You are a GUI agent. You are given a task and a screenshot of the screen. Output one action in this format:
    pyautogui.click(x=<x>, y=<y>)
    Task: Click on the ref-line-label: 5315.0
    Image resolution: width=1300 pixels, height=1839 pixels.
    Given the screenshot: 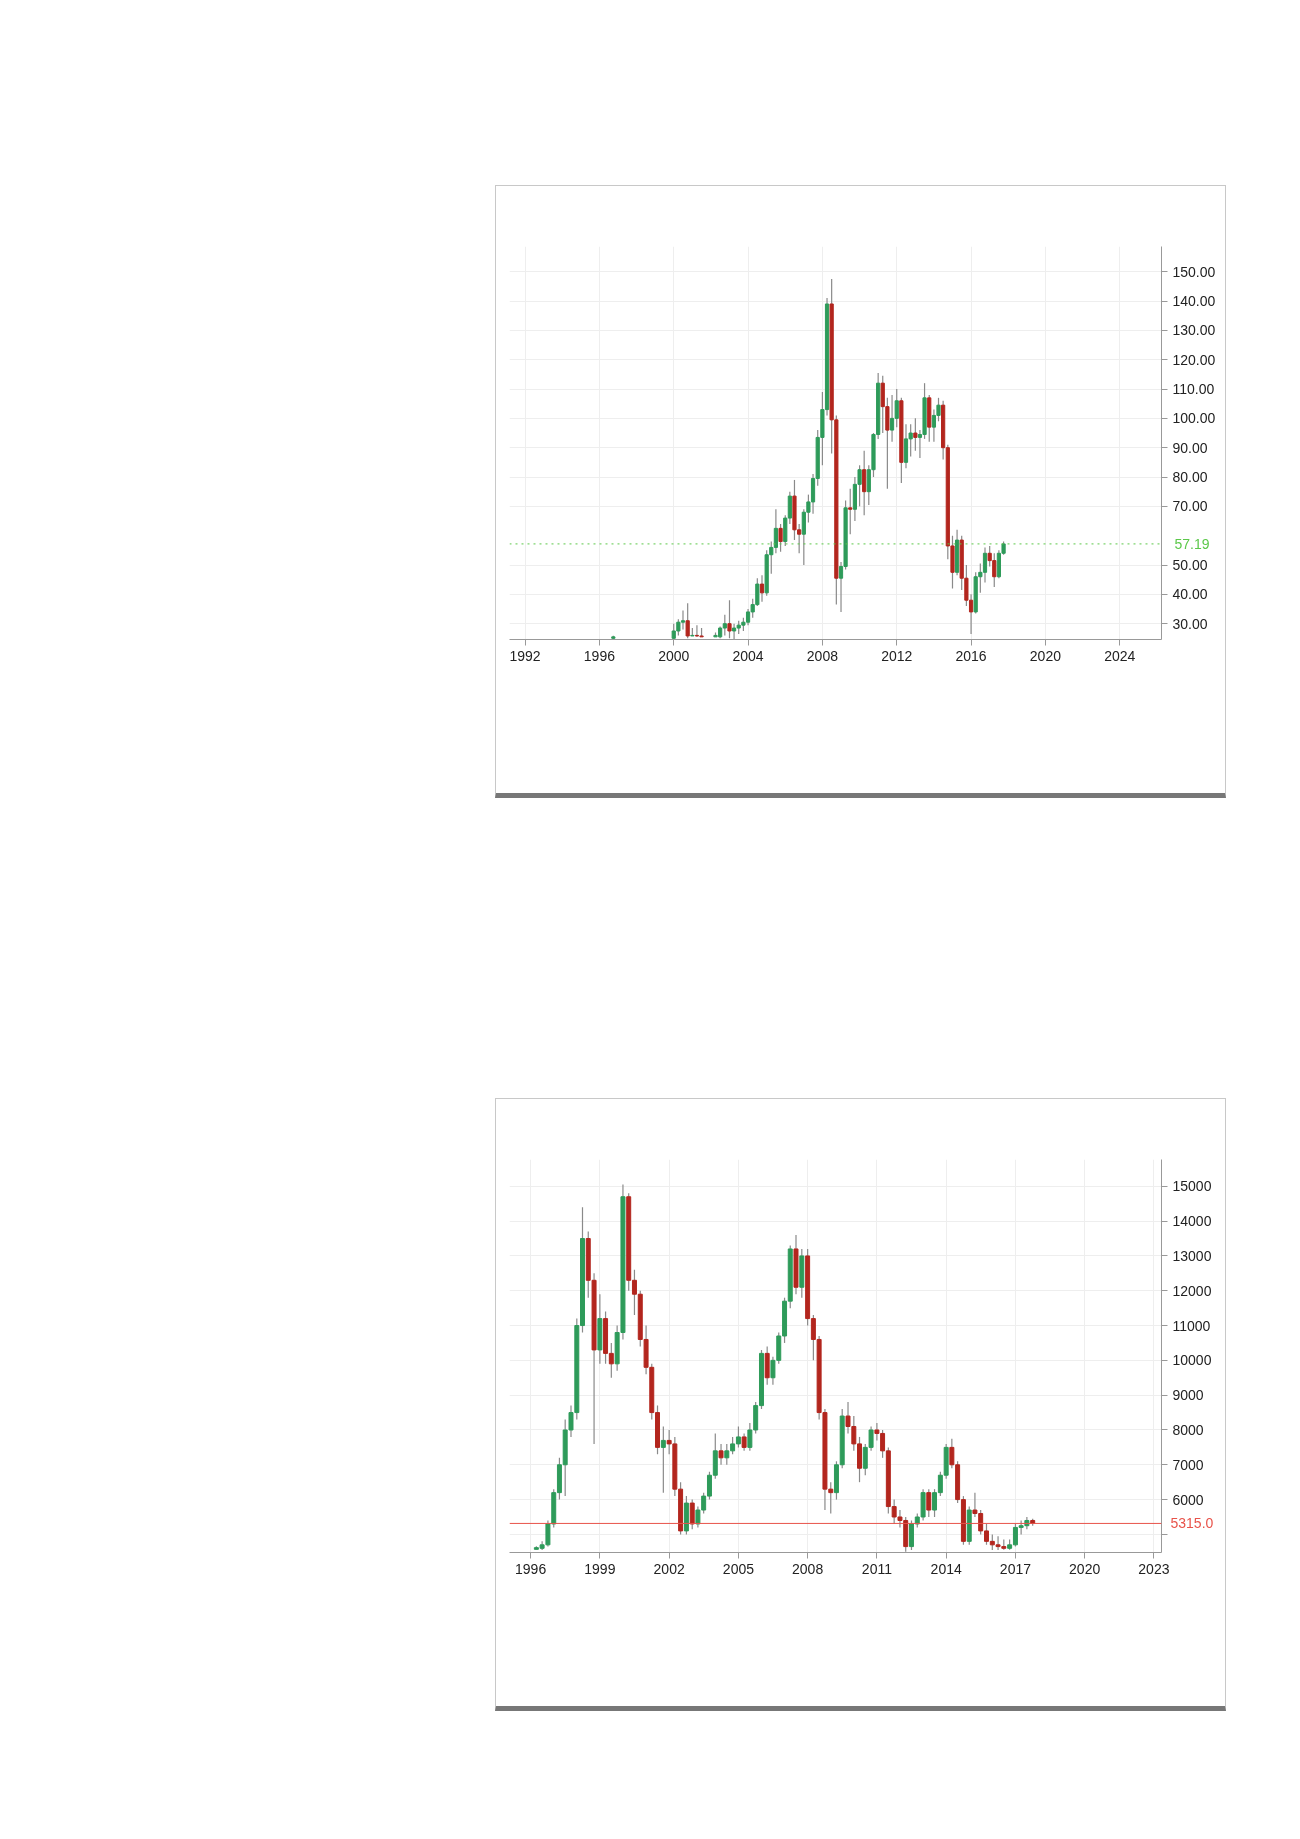 What is the action you would take?
    pyautogui.click(x=1192, y=1523)
    